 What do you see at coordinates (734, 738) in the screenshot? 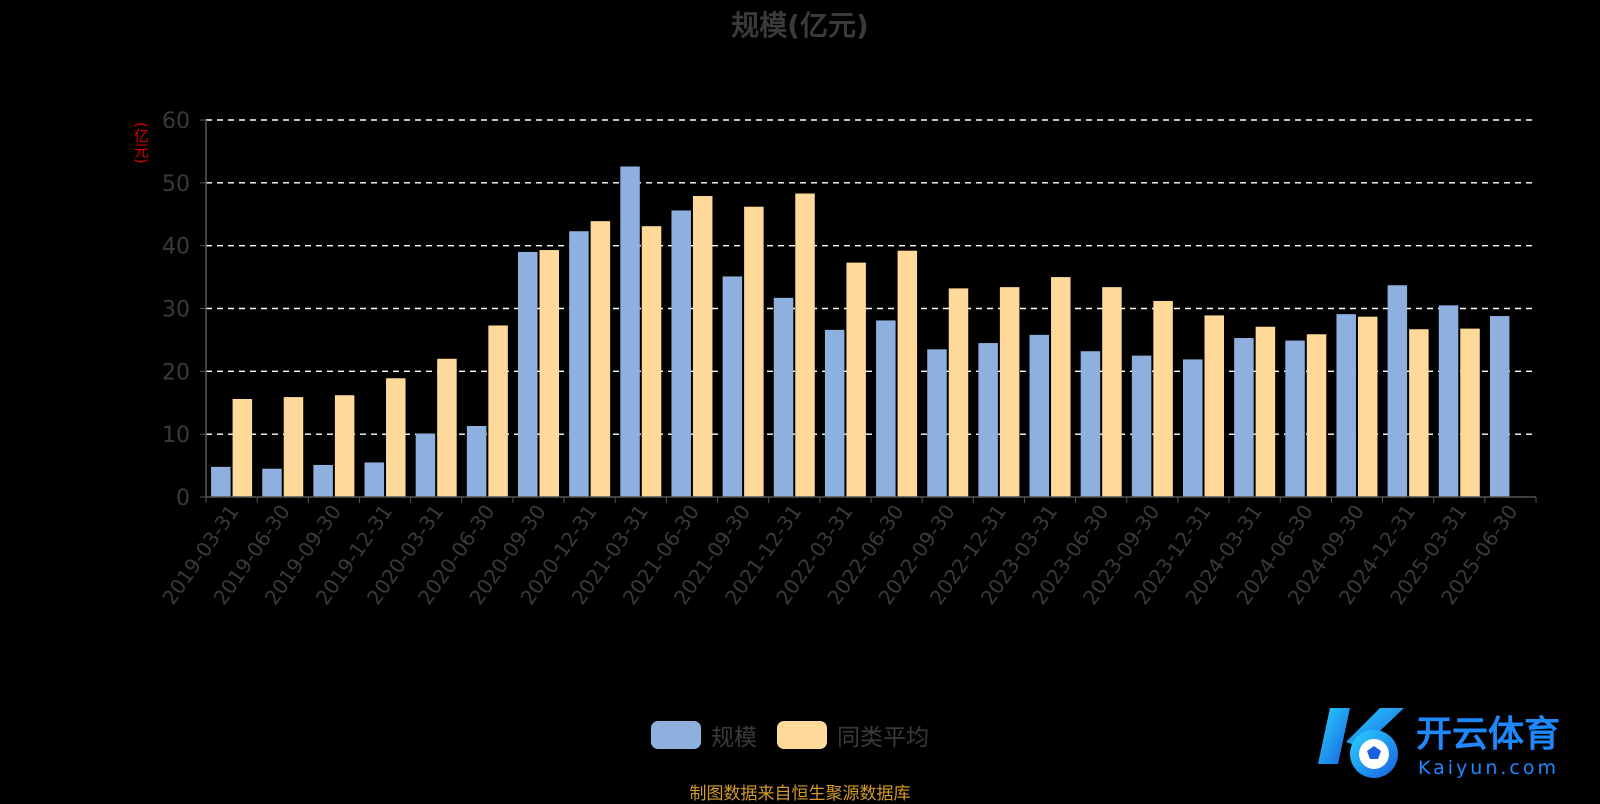
I see `legend-label-scale: 规模` at bounding box center [734, 738].